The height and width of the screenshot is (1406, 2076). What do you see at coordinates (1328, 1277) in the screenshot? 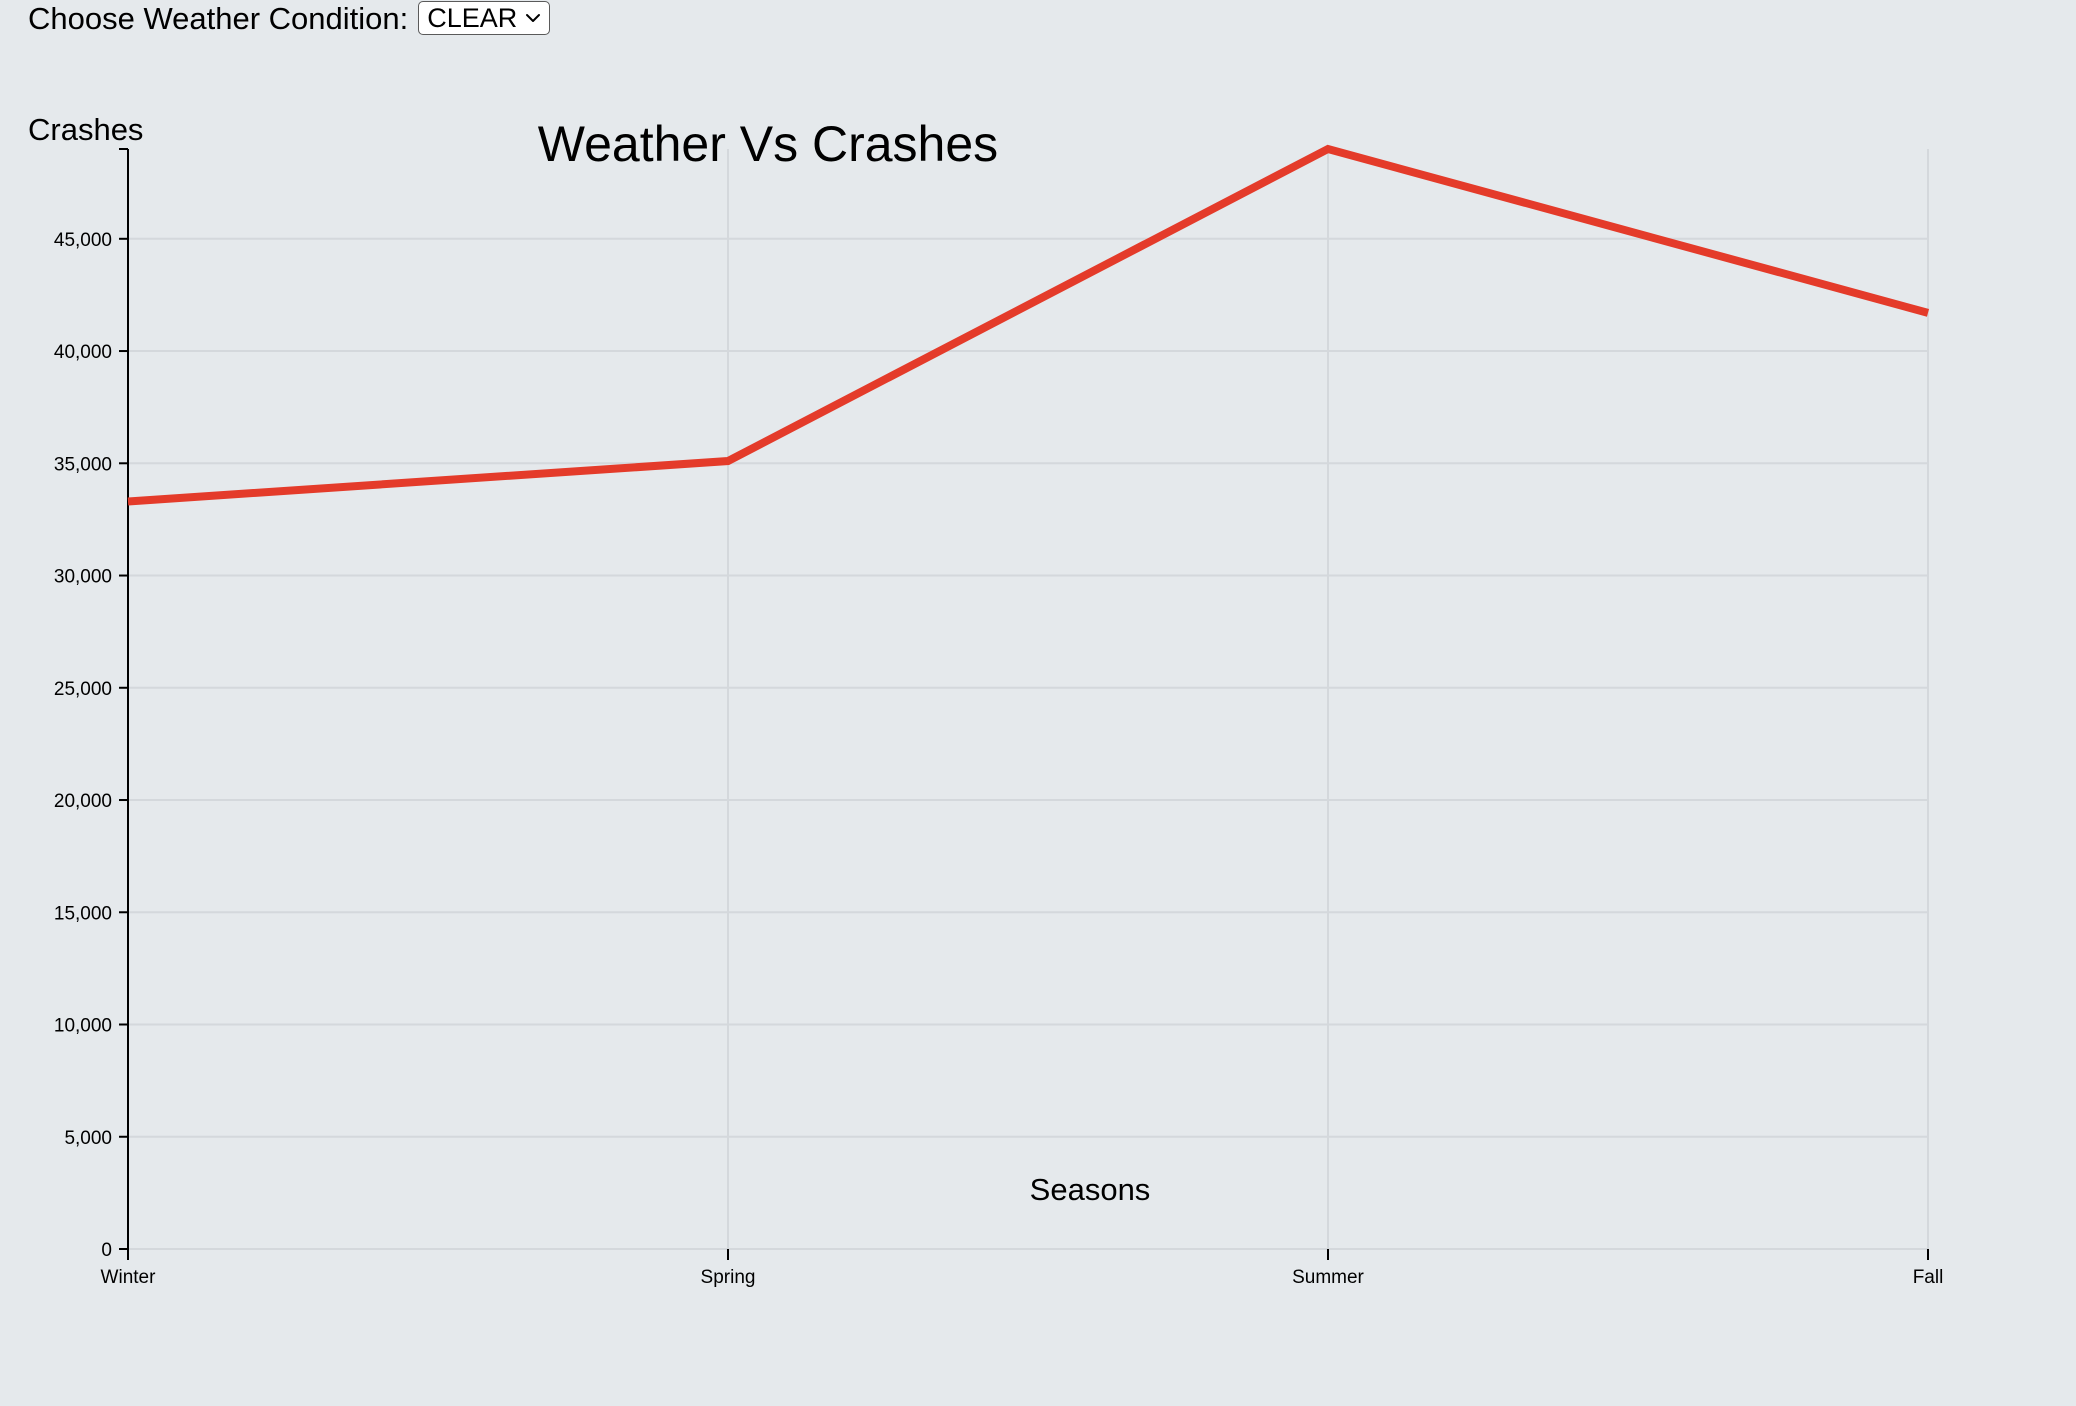
I see `x-tick-label: Summer` at bounding box center [1328, 1277].